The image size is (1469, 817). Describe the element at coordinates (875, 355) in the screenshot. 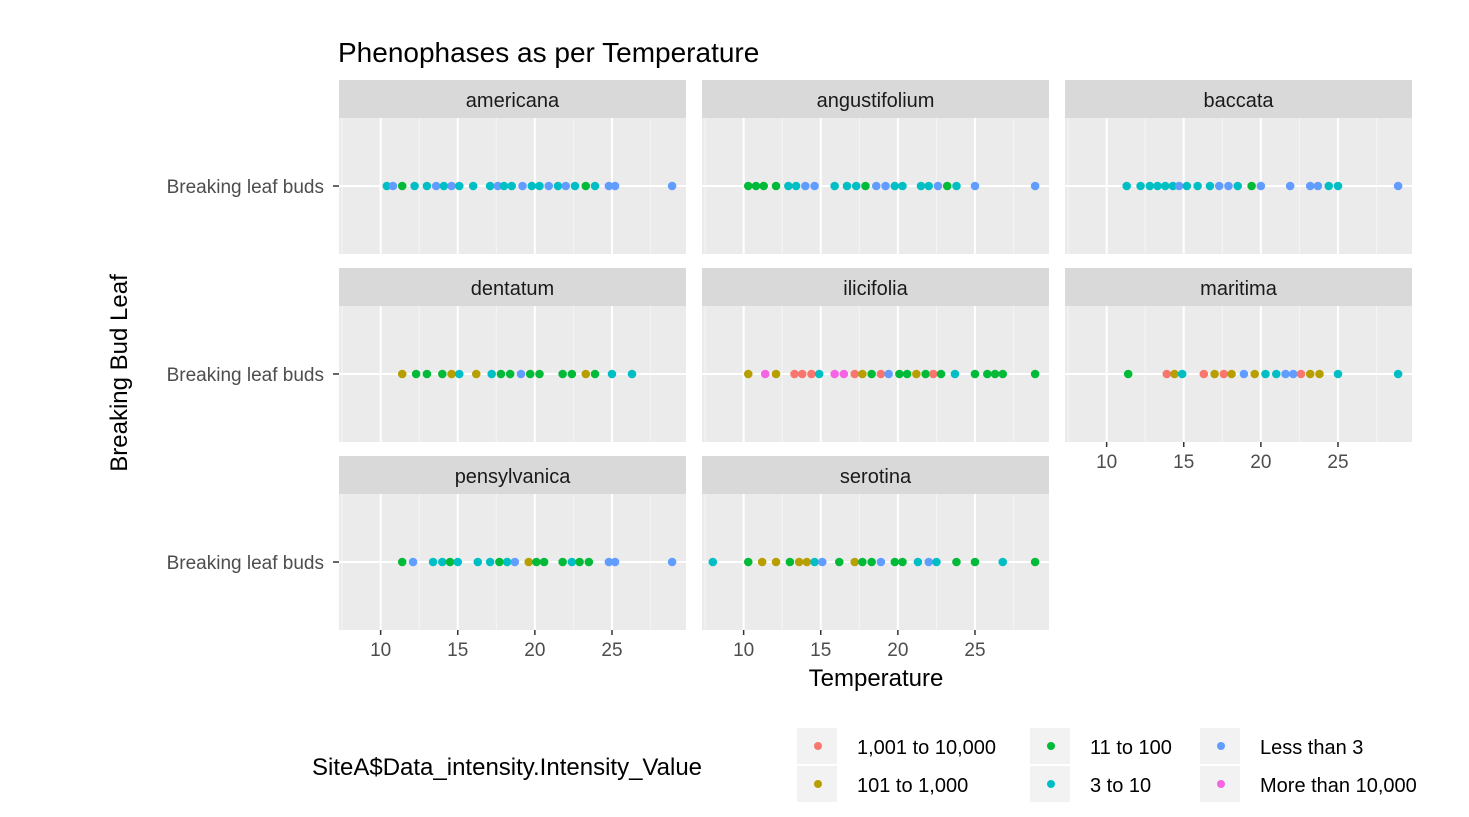

I see `facet-ilicifolia: ilicifolia` at that location.